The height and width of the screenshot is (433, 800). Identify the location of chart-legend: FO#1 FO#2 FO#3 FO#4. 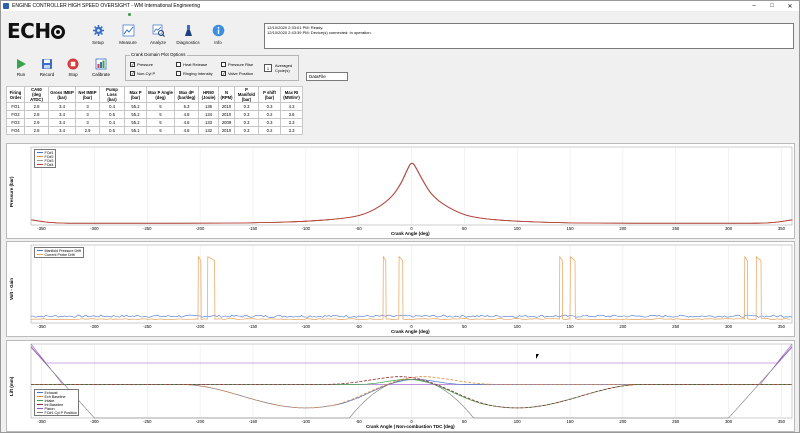
(45, 158).